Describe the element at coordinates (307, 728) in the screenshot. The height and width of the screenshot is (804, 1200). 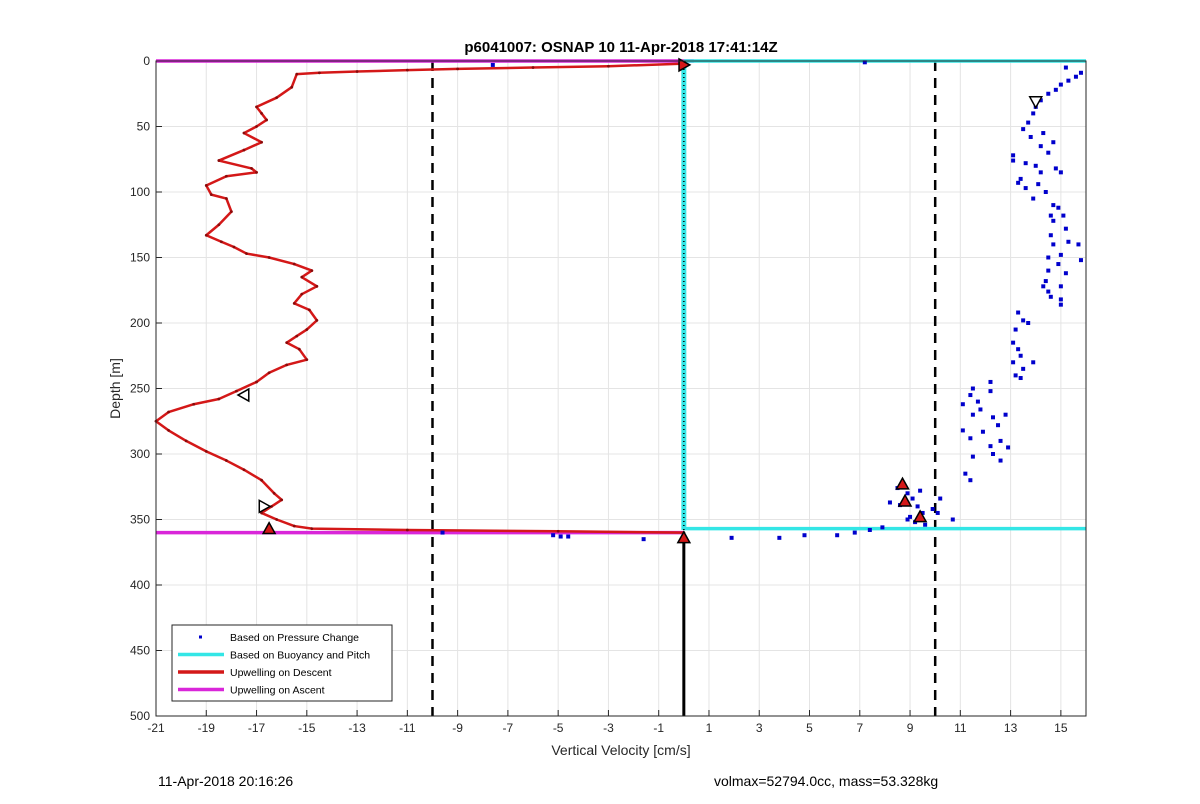
I see `x-tick-label: -15` at that location.